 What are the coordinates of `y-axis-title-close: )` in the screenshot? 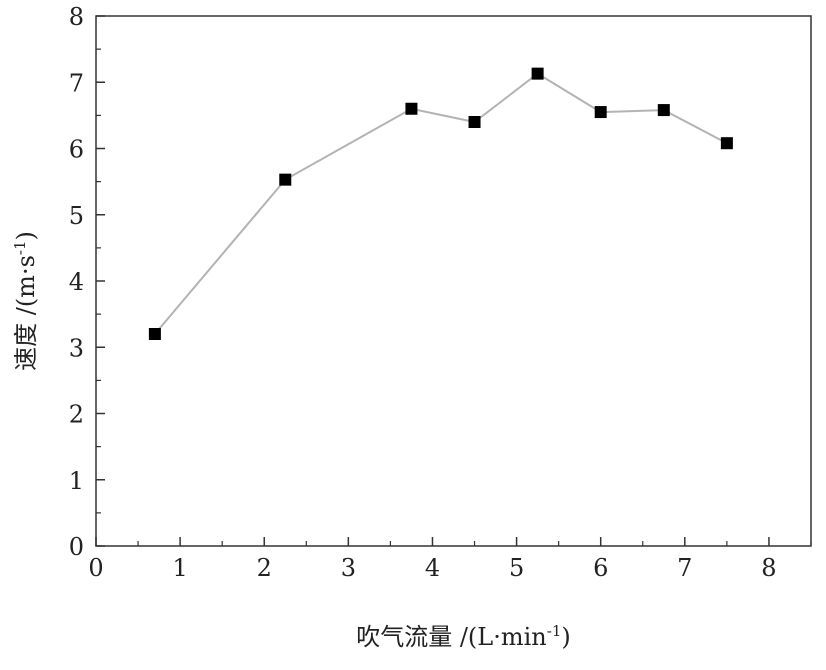 It's located at (26, 235).